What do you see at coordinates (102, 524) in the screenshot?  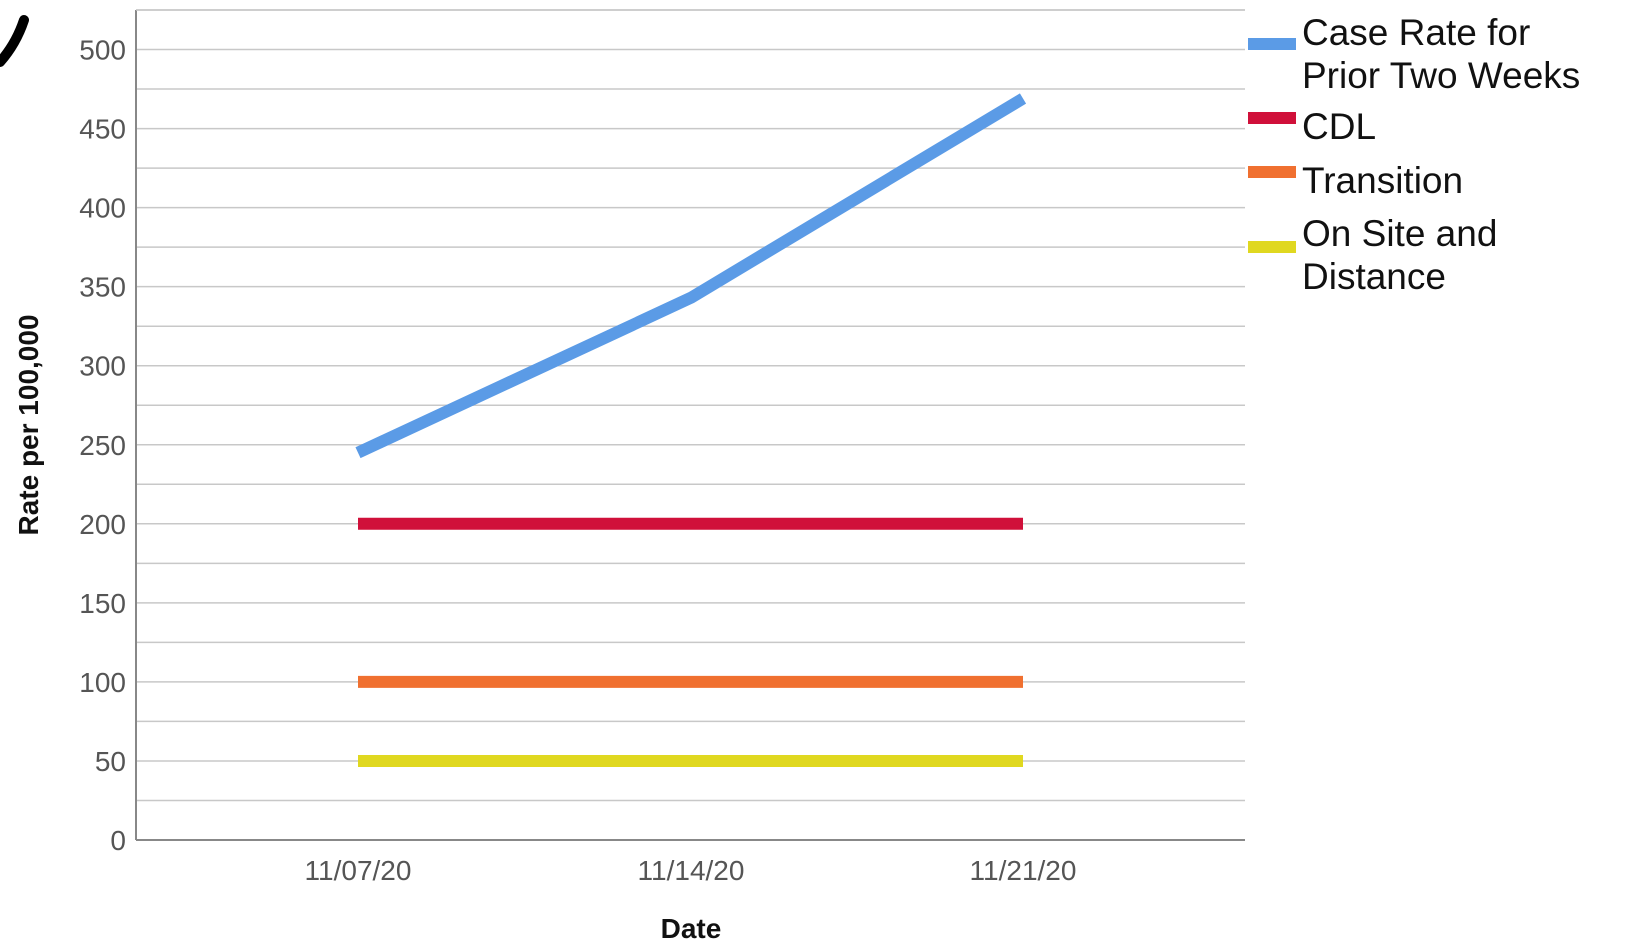 I see `y-tick-label: 200` at bounding box center [102, 524].